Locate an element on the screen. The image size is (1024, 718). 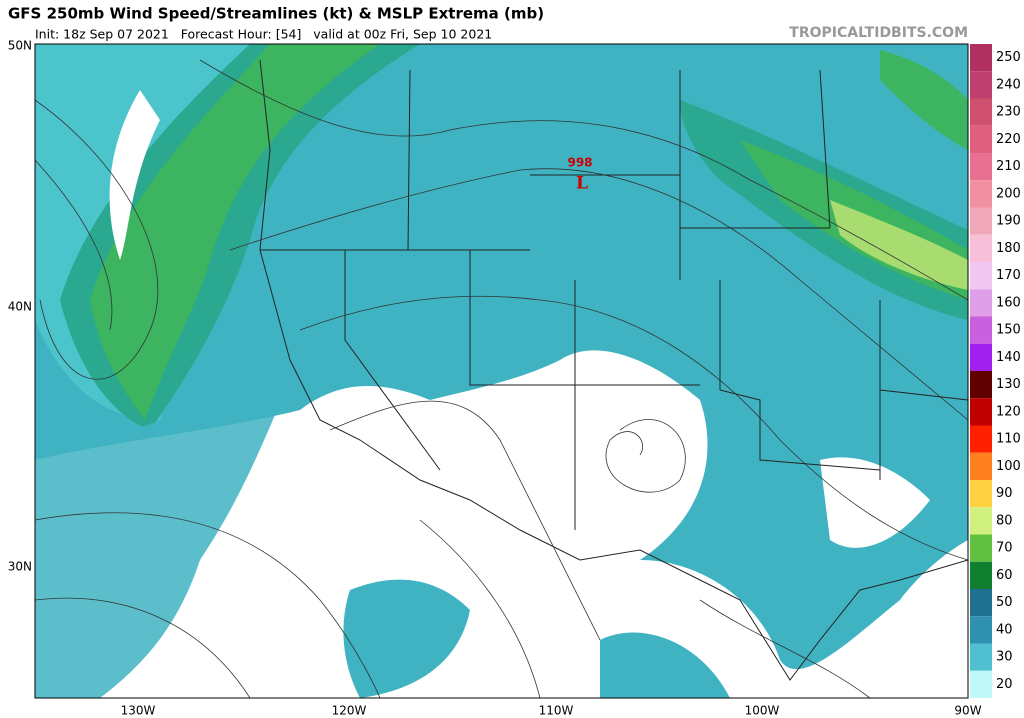
lon-labels: 130W 120W 110W 100W 90W is located at coordinates (551, 711).